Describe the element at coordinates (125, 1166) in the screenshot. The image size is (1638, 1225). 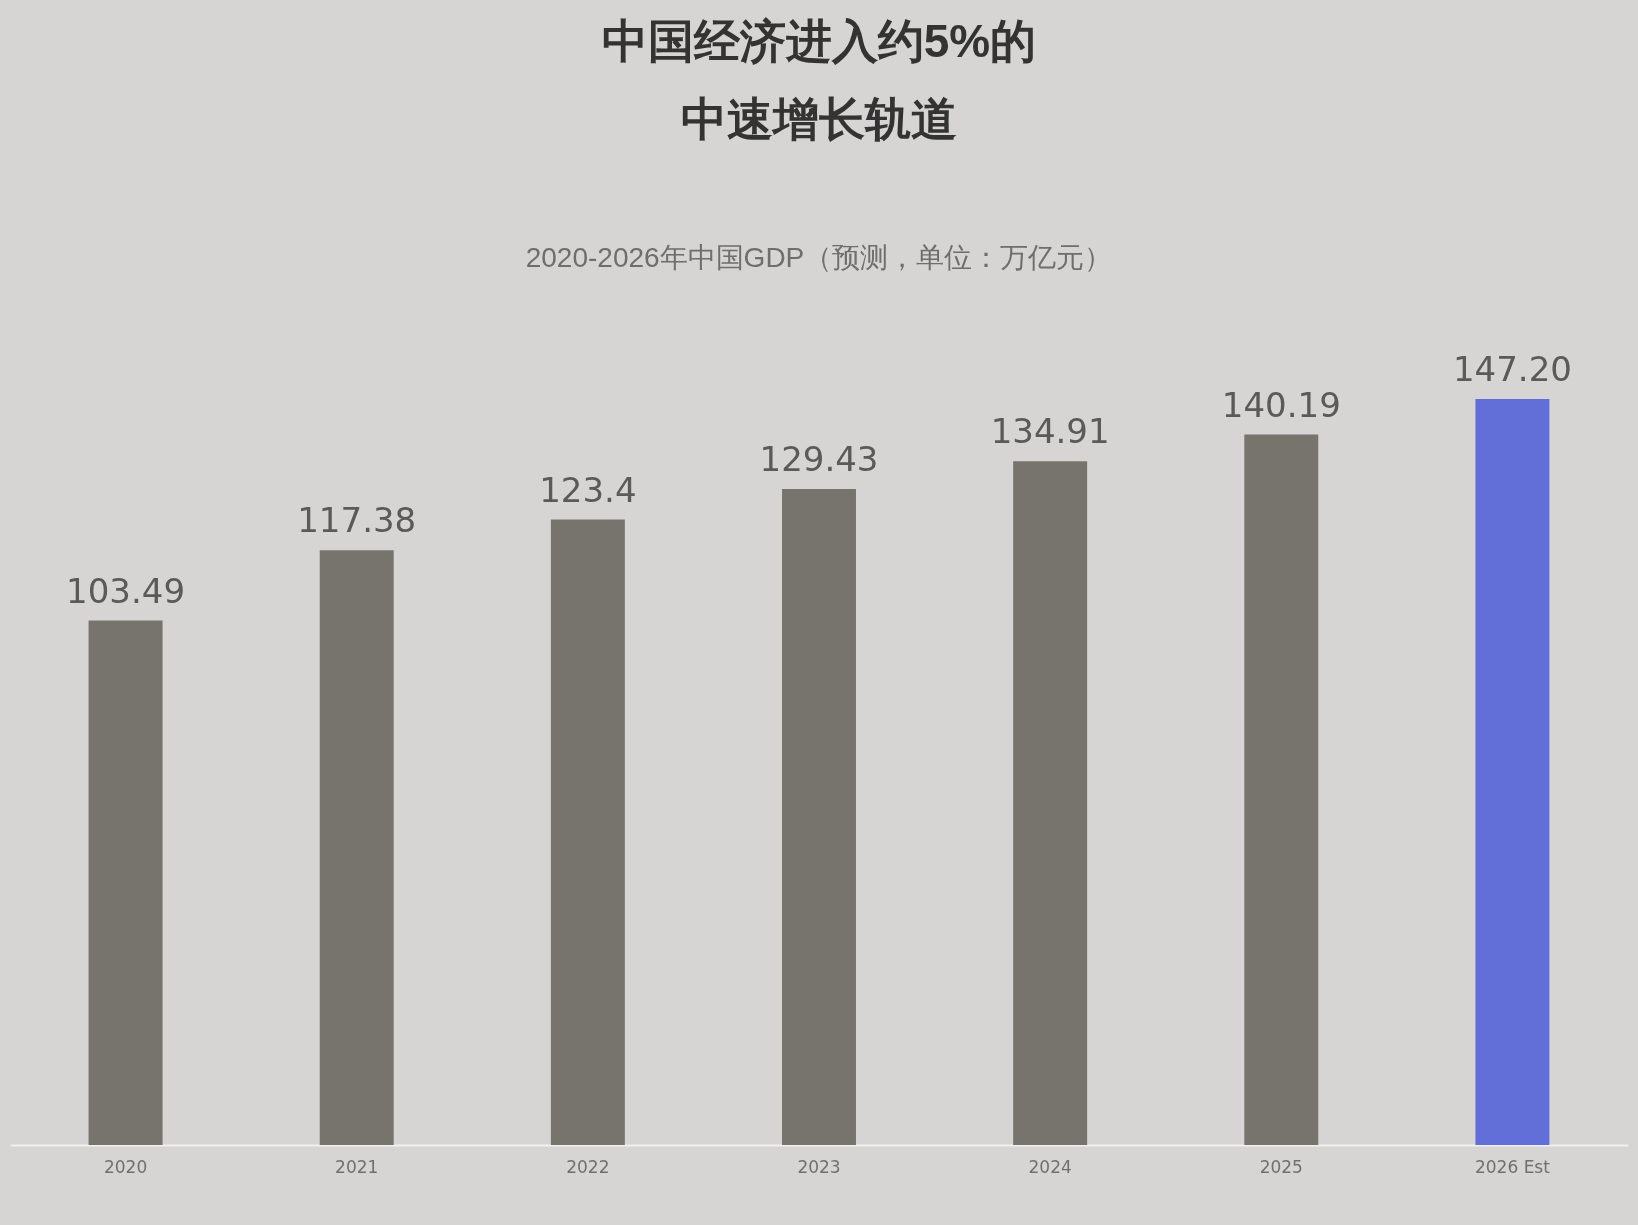
I see `x-tick-label: 2020` at that location.